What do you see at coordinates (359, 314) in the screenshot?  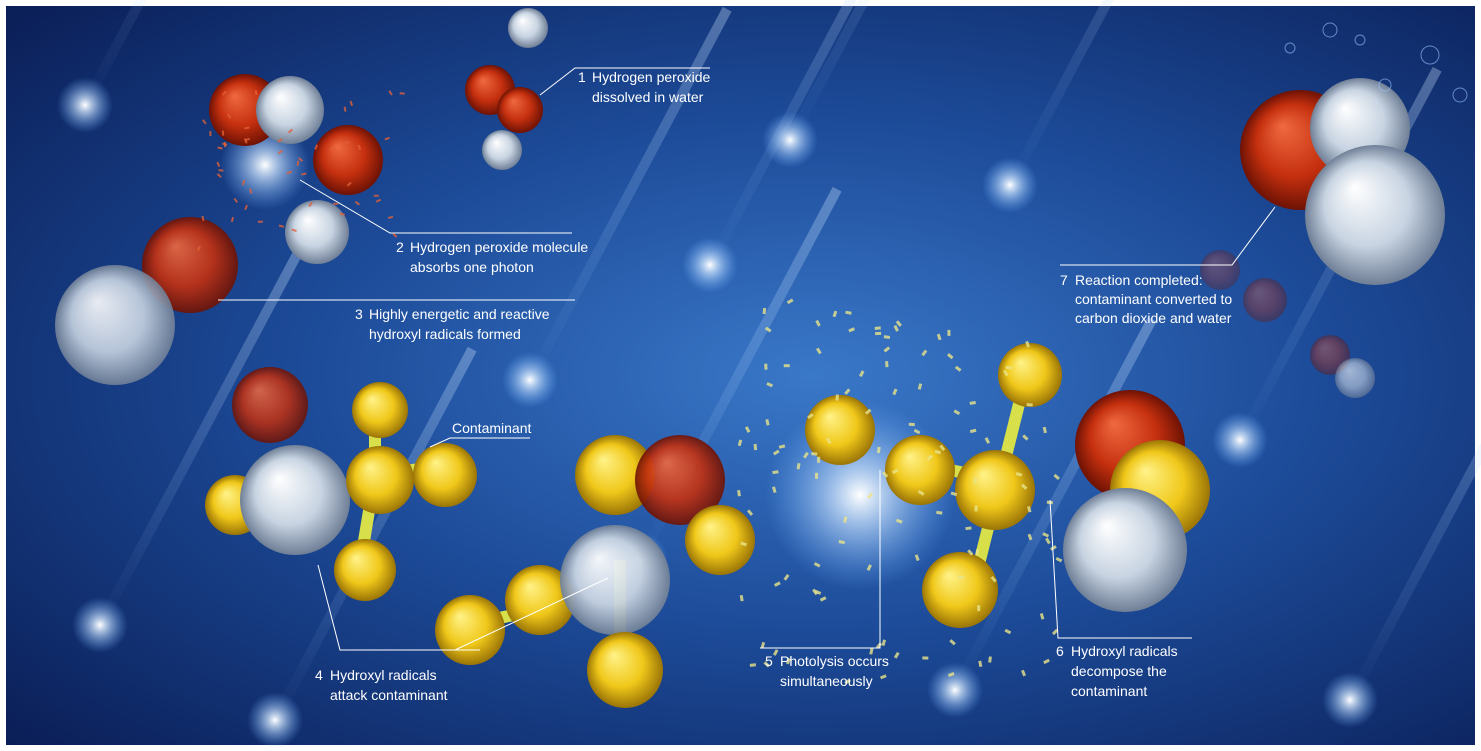 I see `step-number: 3` at bounding box center [359, 314].